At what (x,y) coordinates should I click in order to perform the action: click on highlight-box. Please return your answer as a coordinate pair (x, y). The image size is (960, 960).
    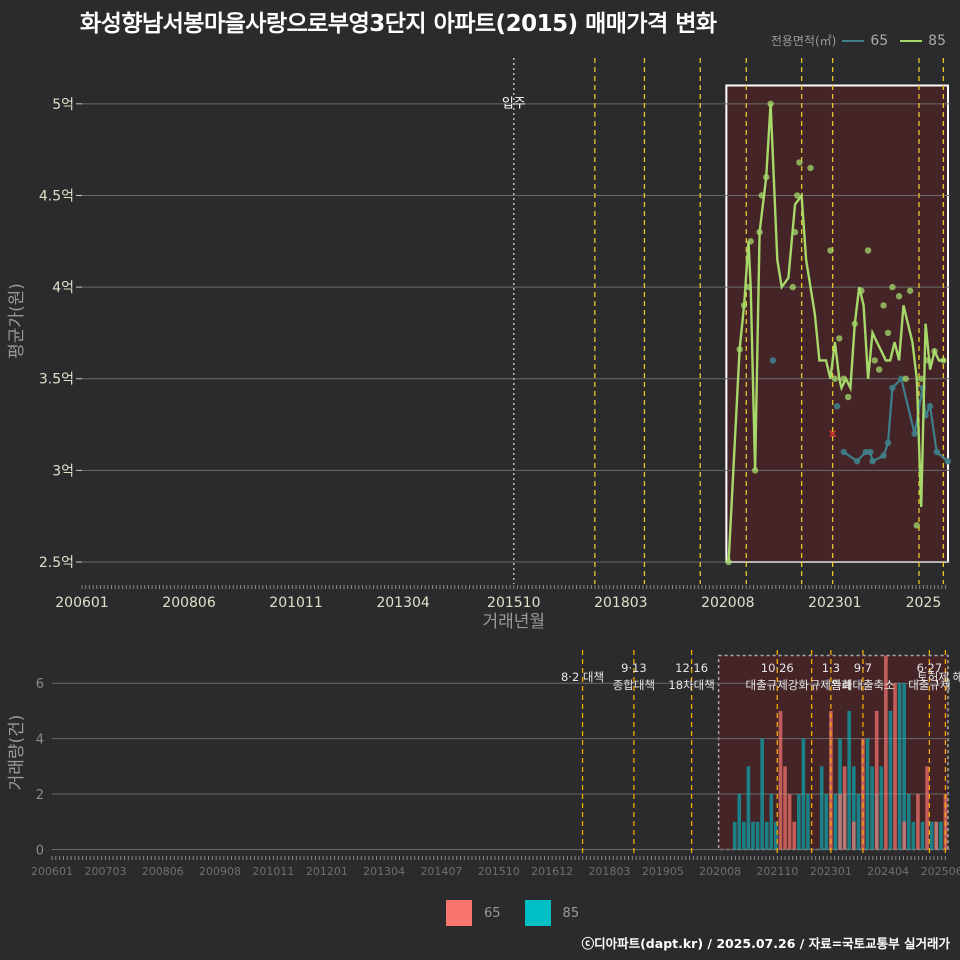
    Looking at the image, I should click on (837, 324).